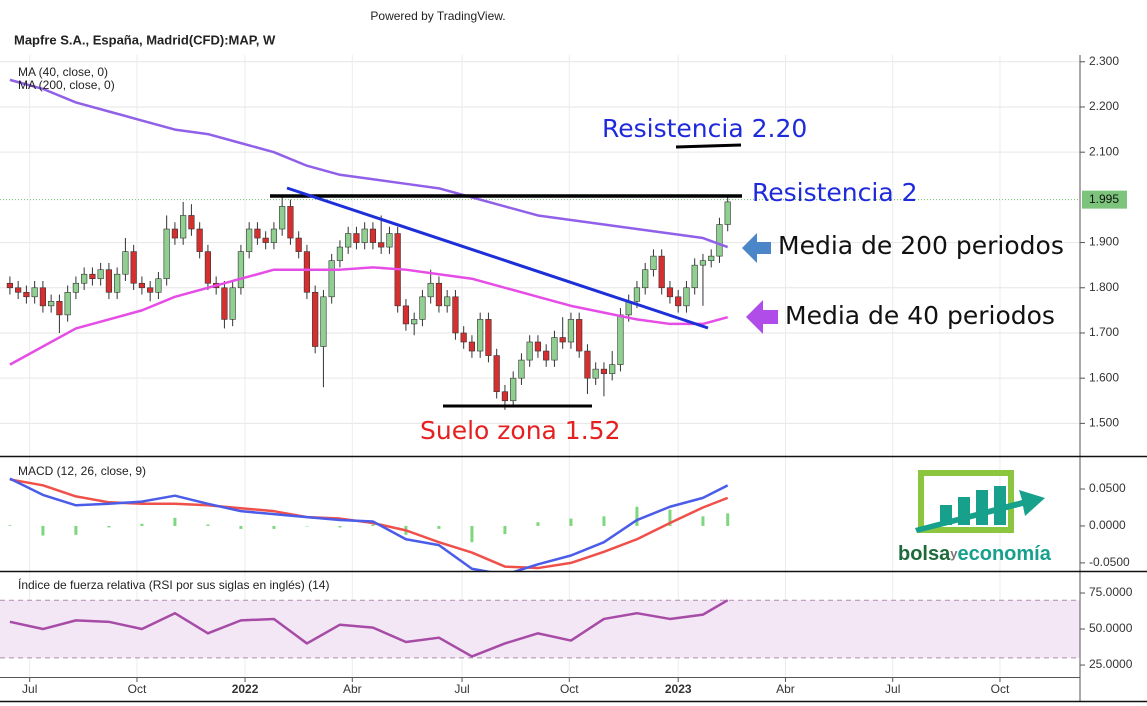  I want to click on last-price-box, so click(1104, 199).